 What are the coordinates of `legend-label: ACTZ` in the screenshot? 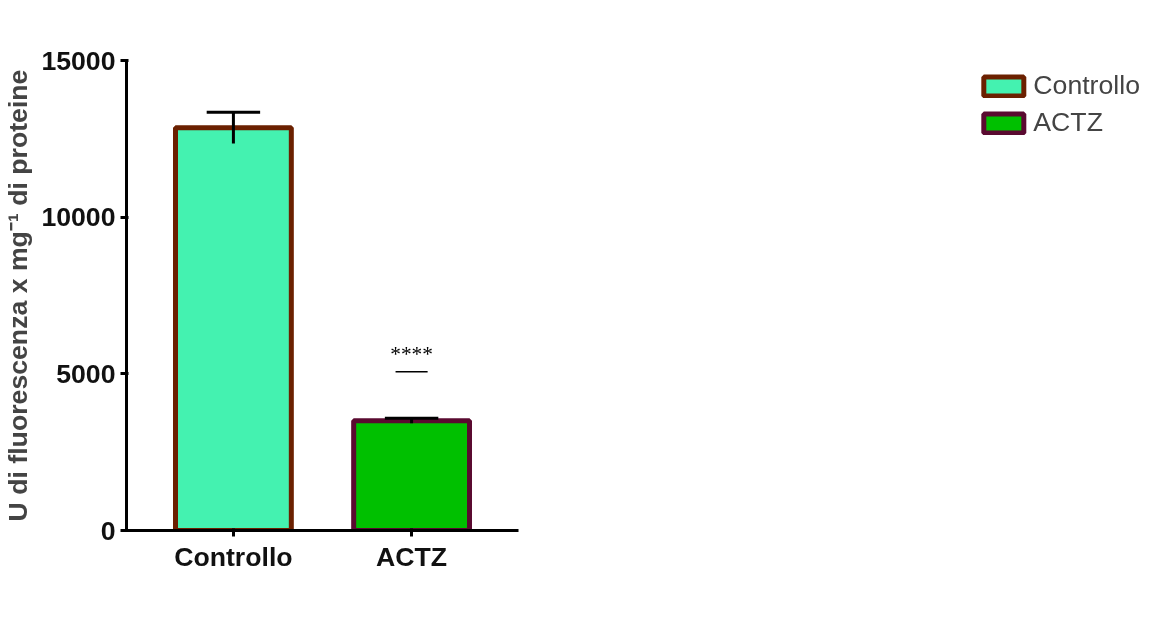 It's located at (1068, 122).